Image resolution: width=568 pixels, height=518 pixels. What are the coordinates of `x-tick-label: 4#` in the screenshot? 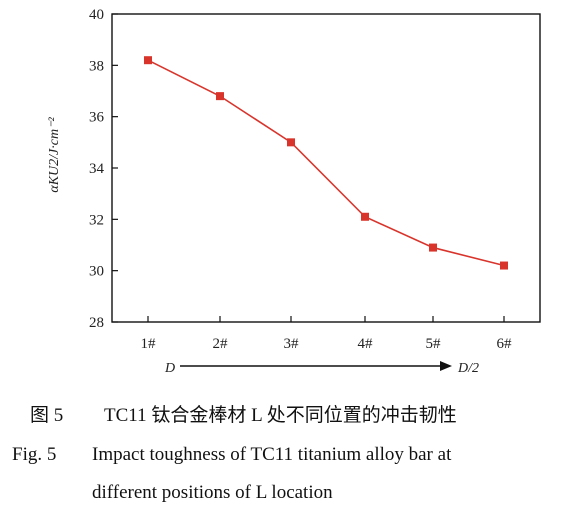 It's located at (366, 344).